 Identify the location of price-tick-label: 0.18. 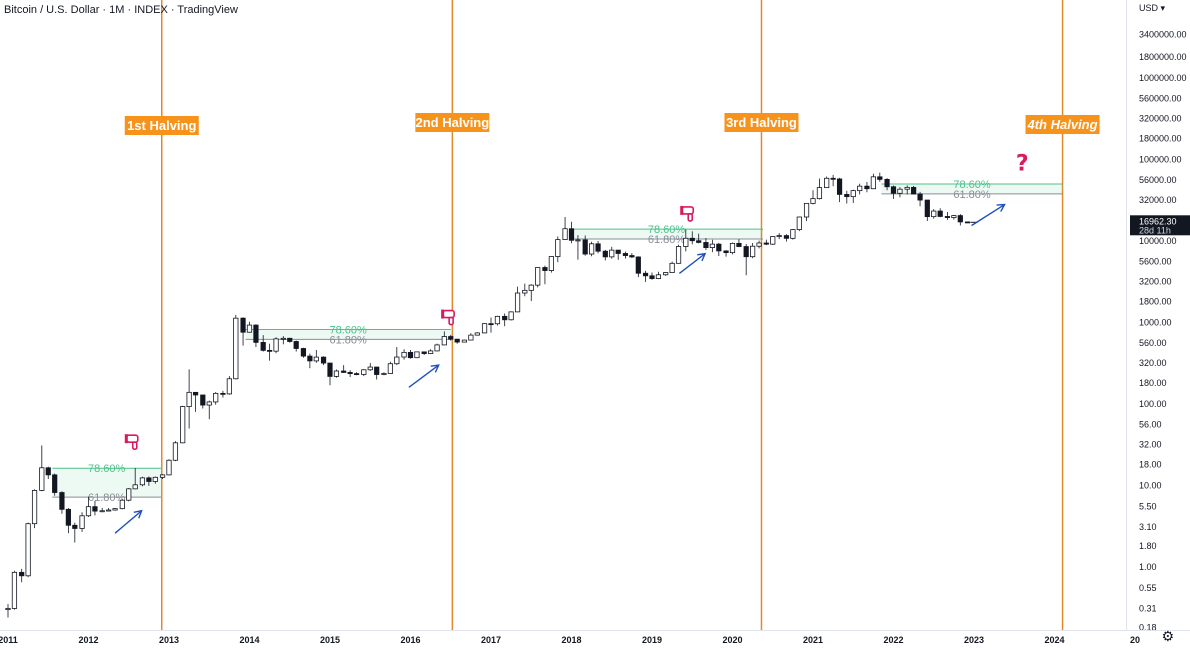
(1148, 628).